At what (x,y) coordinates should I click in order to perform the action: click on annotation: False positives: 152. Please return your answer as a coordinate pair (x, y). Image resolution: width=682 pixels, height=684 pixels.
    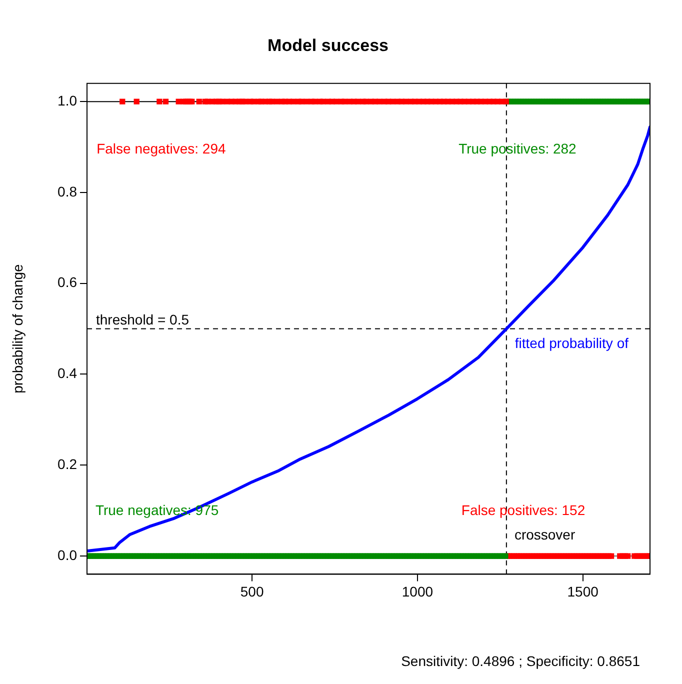
    Looking at the image, I should click on (523, 510).